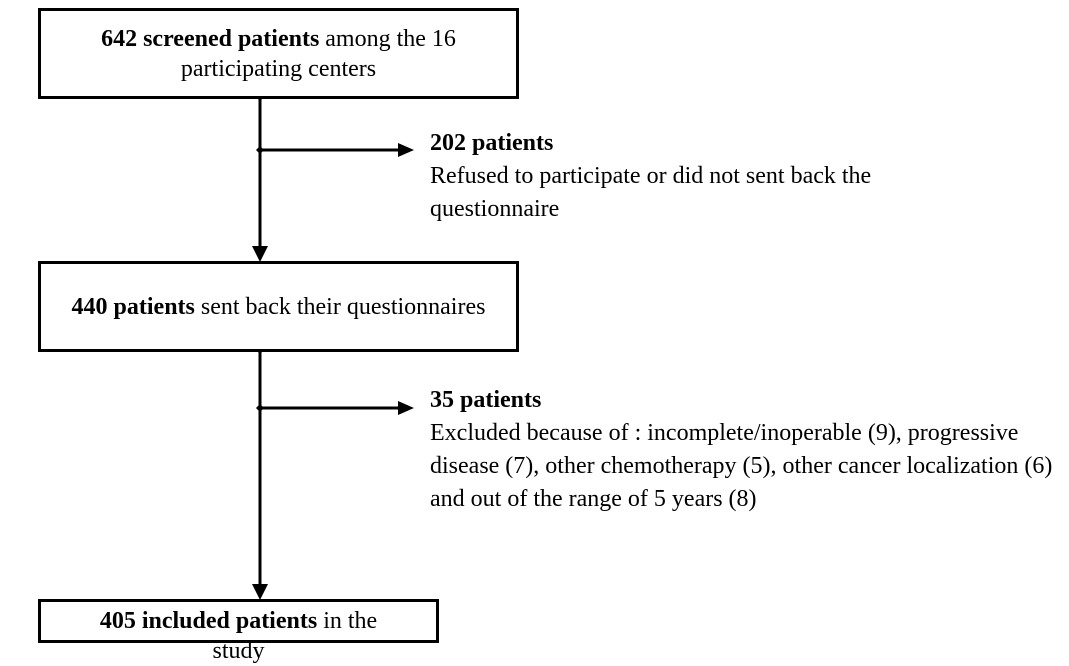 The height and width of the screenshot is (666, 1069). Describe the element at coordinates (343, 306) in the screenshot. I see `node-text: sent back their questionnaires` at that location.